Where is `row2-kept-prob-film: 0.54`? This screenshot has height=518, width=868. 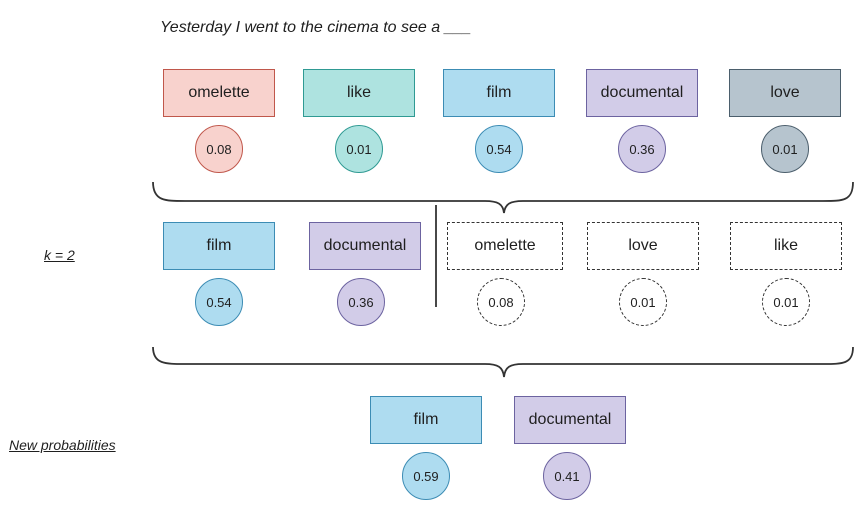 row2-kept-prob-film: 0.54 is located at coordinates (219, 302).